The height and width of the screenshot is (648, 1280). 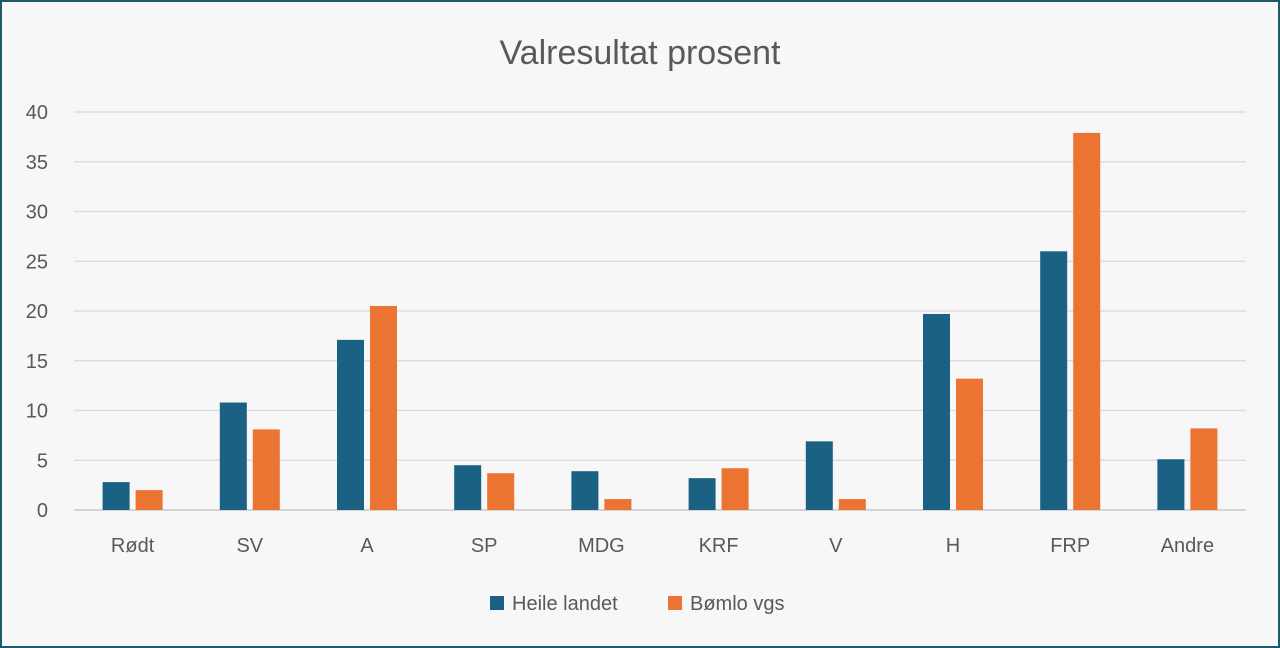 What do you see at coordinates (37, 262) in the screenshot?
I see `y-tick-label: 25` at bounding box center [37, 262].